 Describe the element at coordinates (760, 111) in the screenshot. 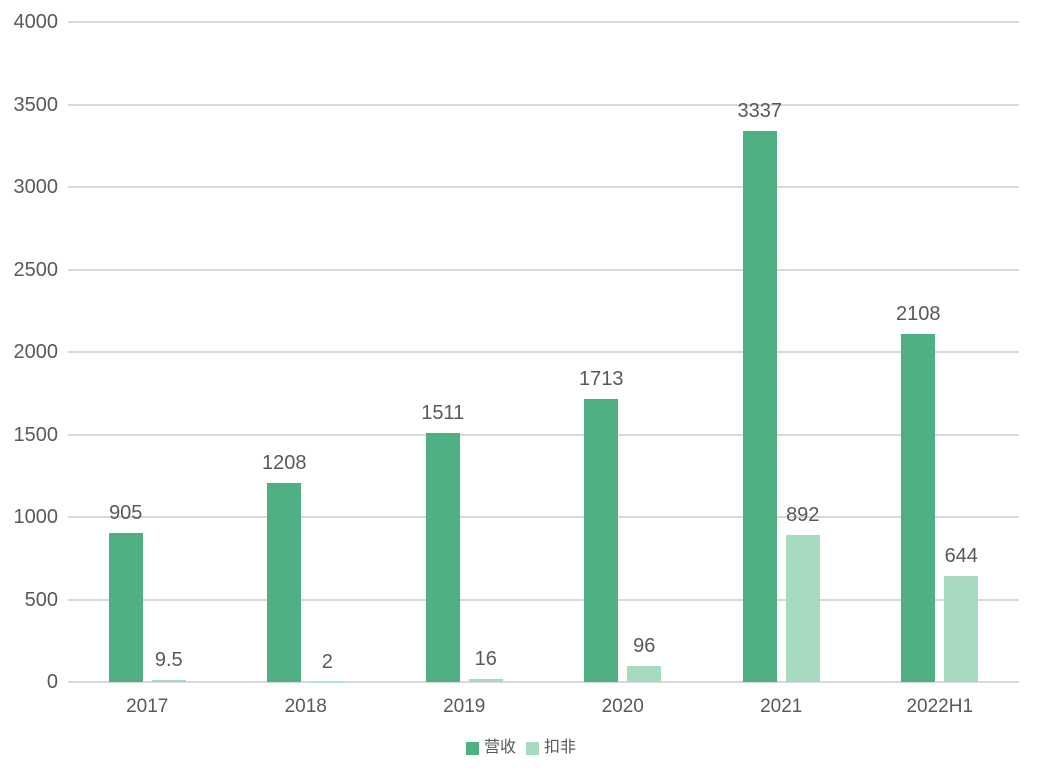

I see `value-label: 3337` at that location.